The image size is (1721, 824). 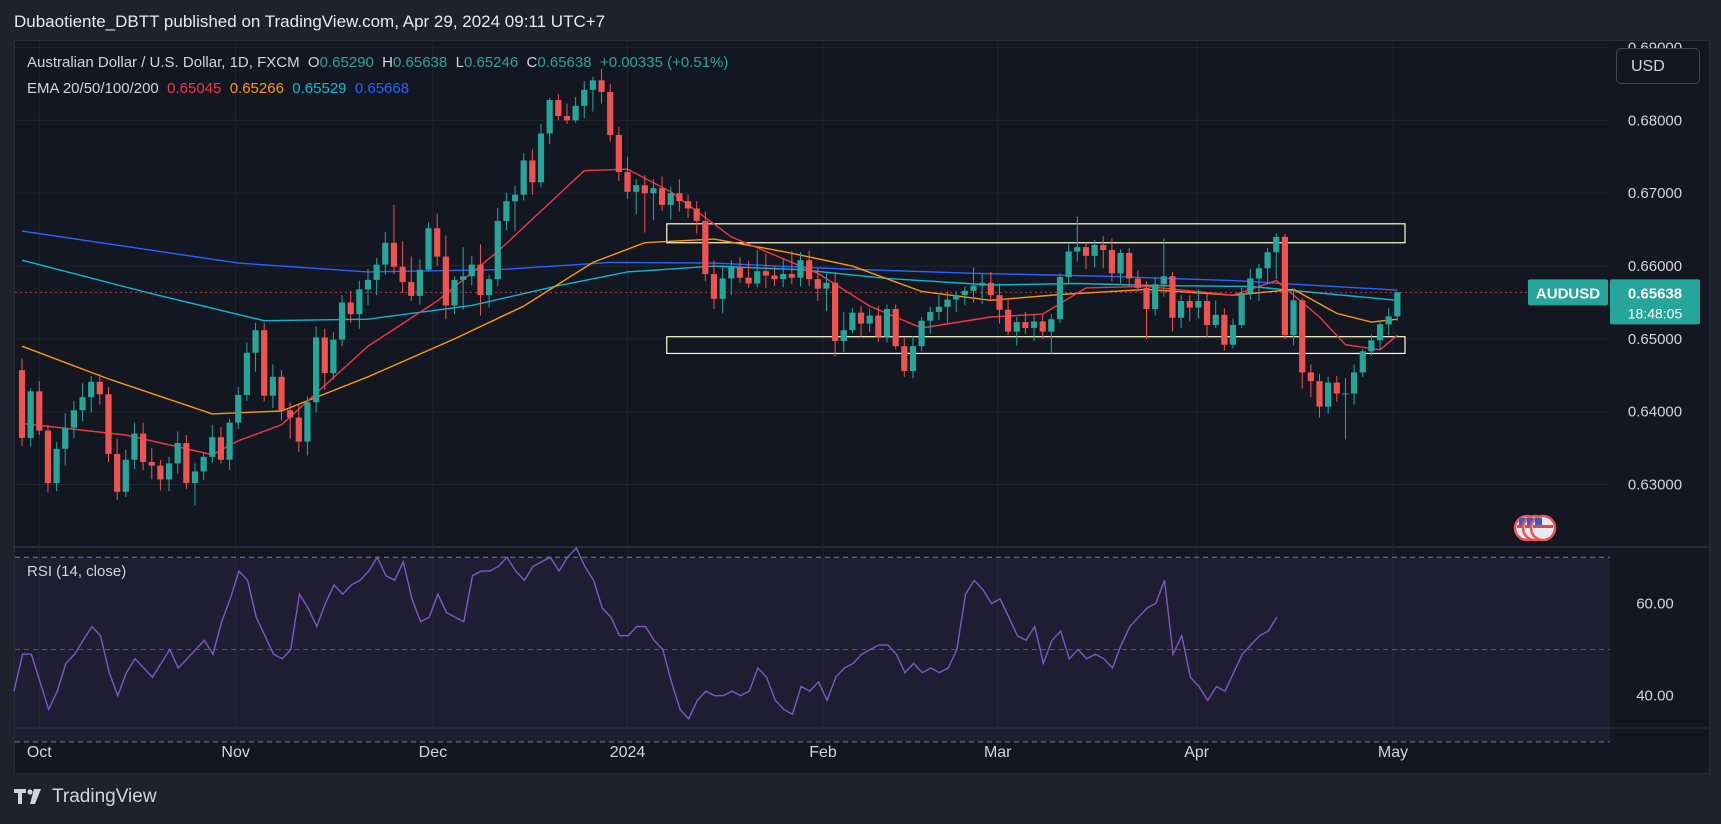 What do you see at coordinates (1655, 696) in the screenshot?
I see `rsi-tick-label: 40.00` at bounding box center [1655, 696].